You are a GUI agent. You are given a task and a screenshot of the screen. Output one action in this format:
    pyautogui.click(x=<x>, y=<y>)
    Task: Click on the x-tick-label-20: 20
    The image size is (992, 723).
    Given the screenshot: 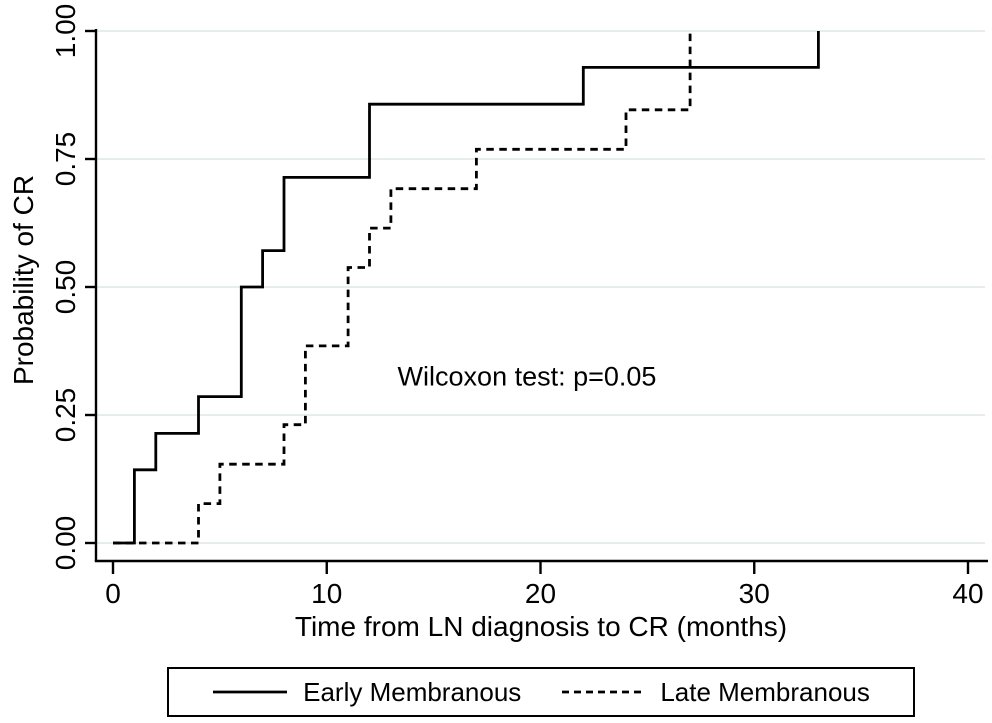 What is the action you would take?
    pyautogui.click(x=540, y=593)
    